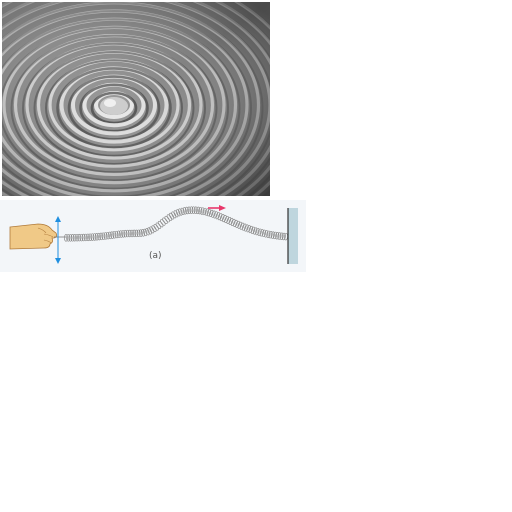 The width and height of the screenshot is (512, 512). What do you see at coordinates (155, 256) in the screenshot?
I see `diagram-caption: (a)` at bounding box center [155, 256].